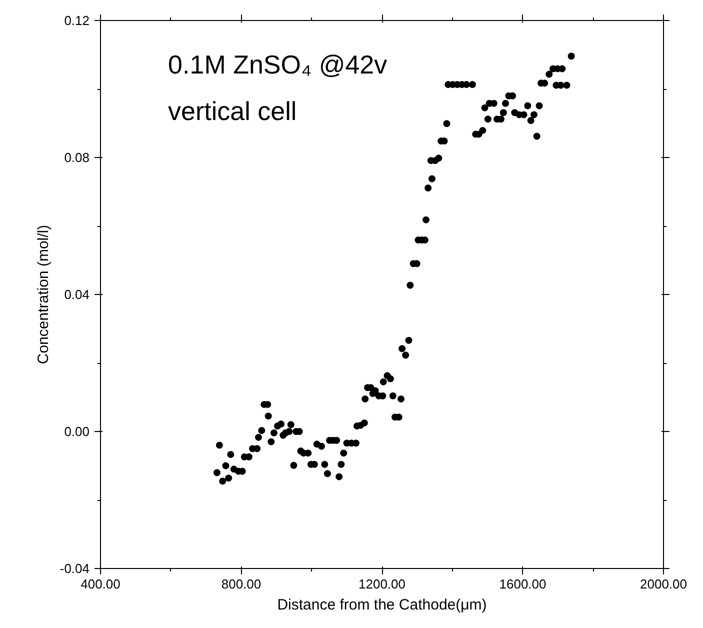  What do you see at coordinates (382, 584) in the screenshot?
I see `x-tick-label: 1200.00` at bounding box center [382, 584].